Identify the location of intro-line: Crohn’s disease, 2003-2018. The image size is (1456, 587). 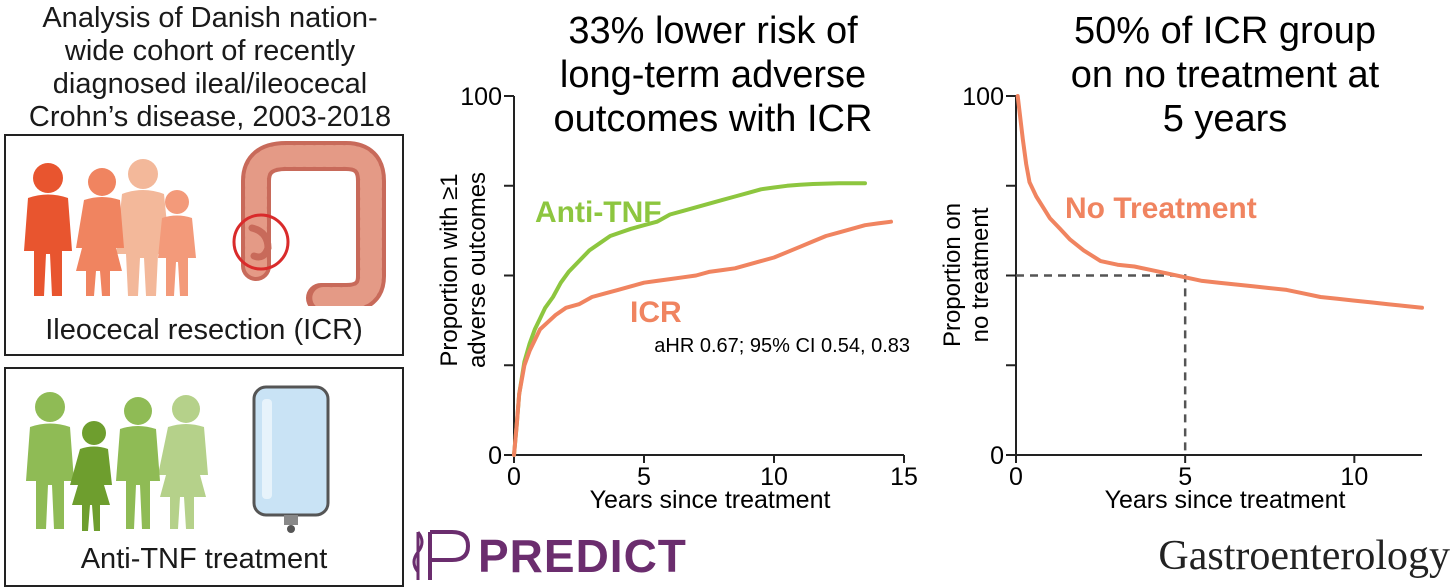
(210, 117).